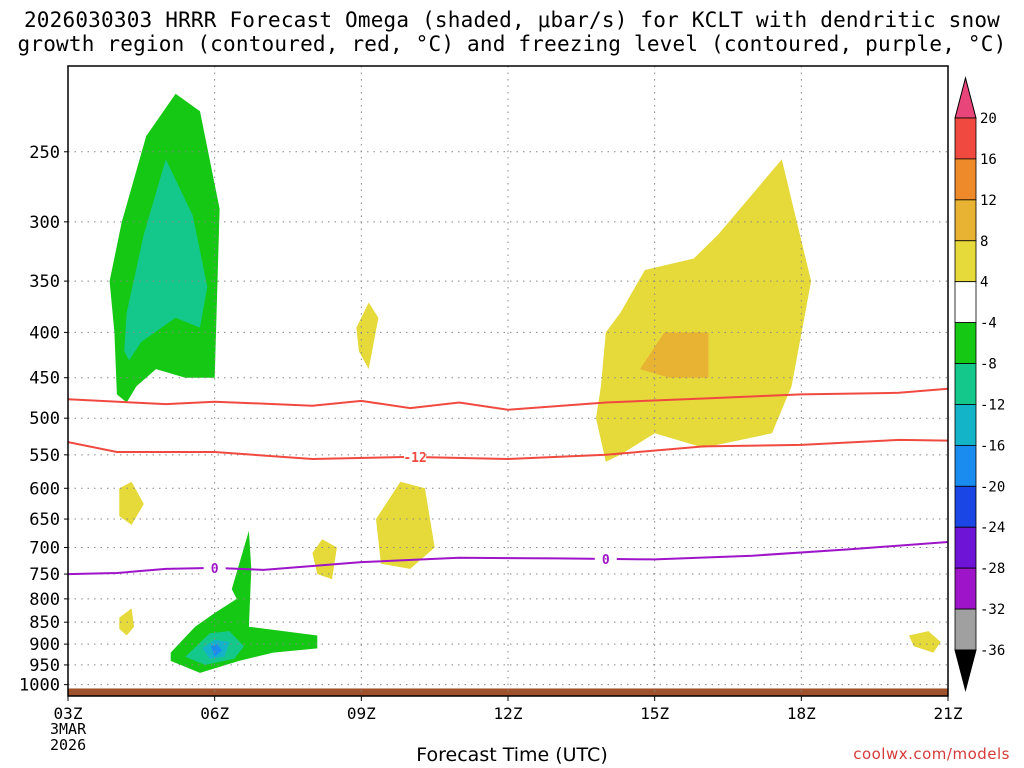  What do you see at coordinates (68, 713) in the screenshot?
I see `x-tick-label: 03Z` at bounding box center [68, 713].